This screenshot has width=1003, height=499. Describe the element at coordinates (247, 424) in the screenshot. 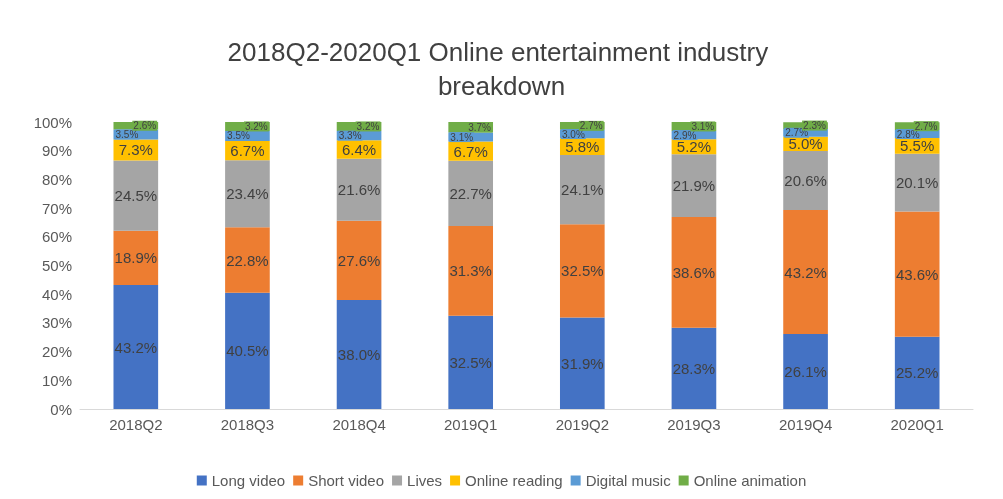

I see `x-tick-label: 2018Q3` at that location.